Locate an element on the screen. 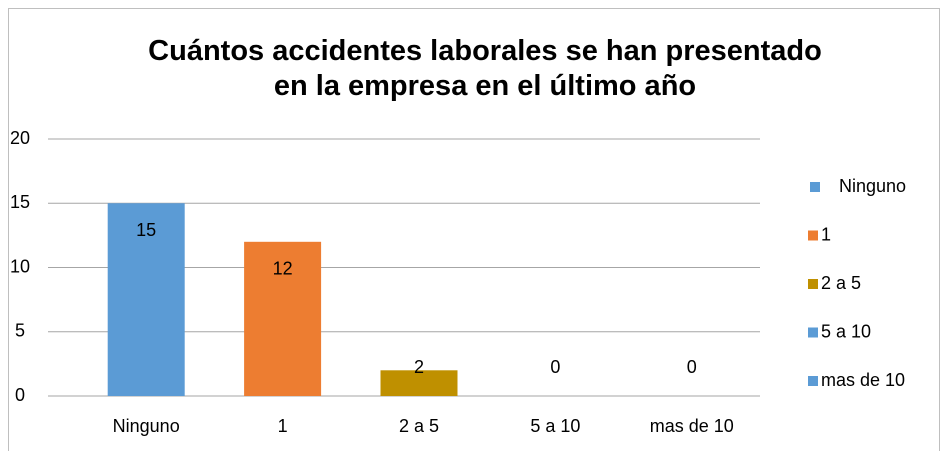 This screenshot has height=451, width=945. legend-label: mas de 10 is located at coordinates (863, 380).